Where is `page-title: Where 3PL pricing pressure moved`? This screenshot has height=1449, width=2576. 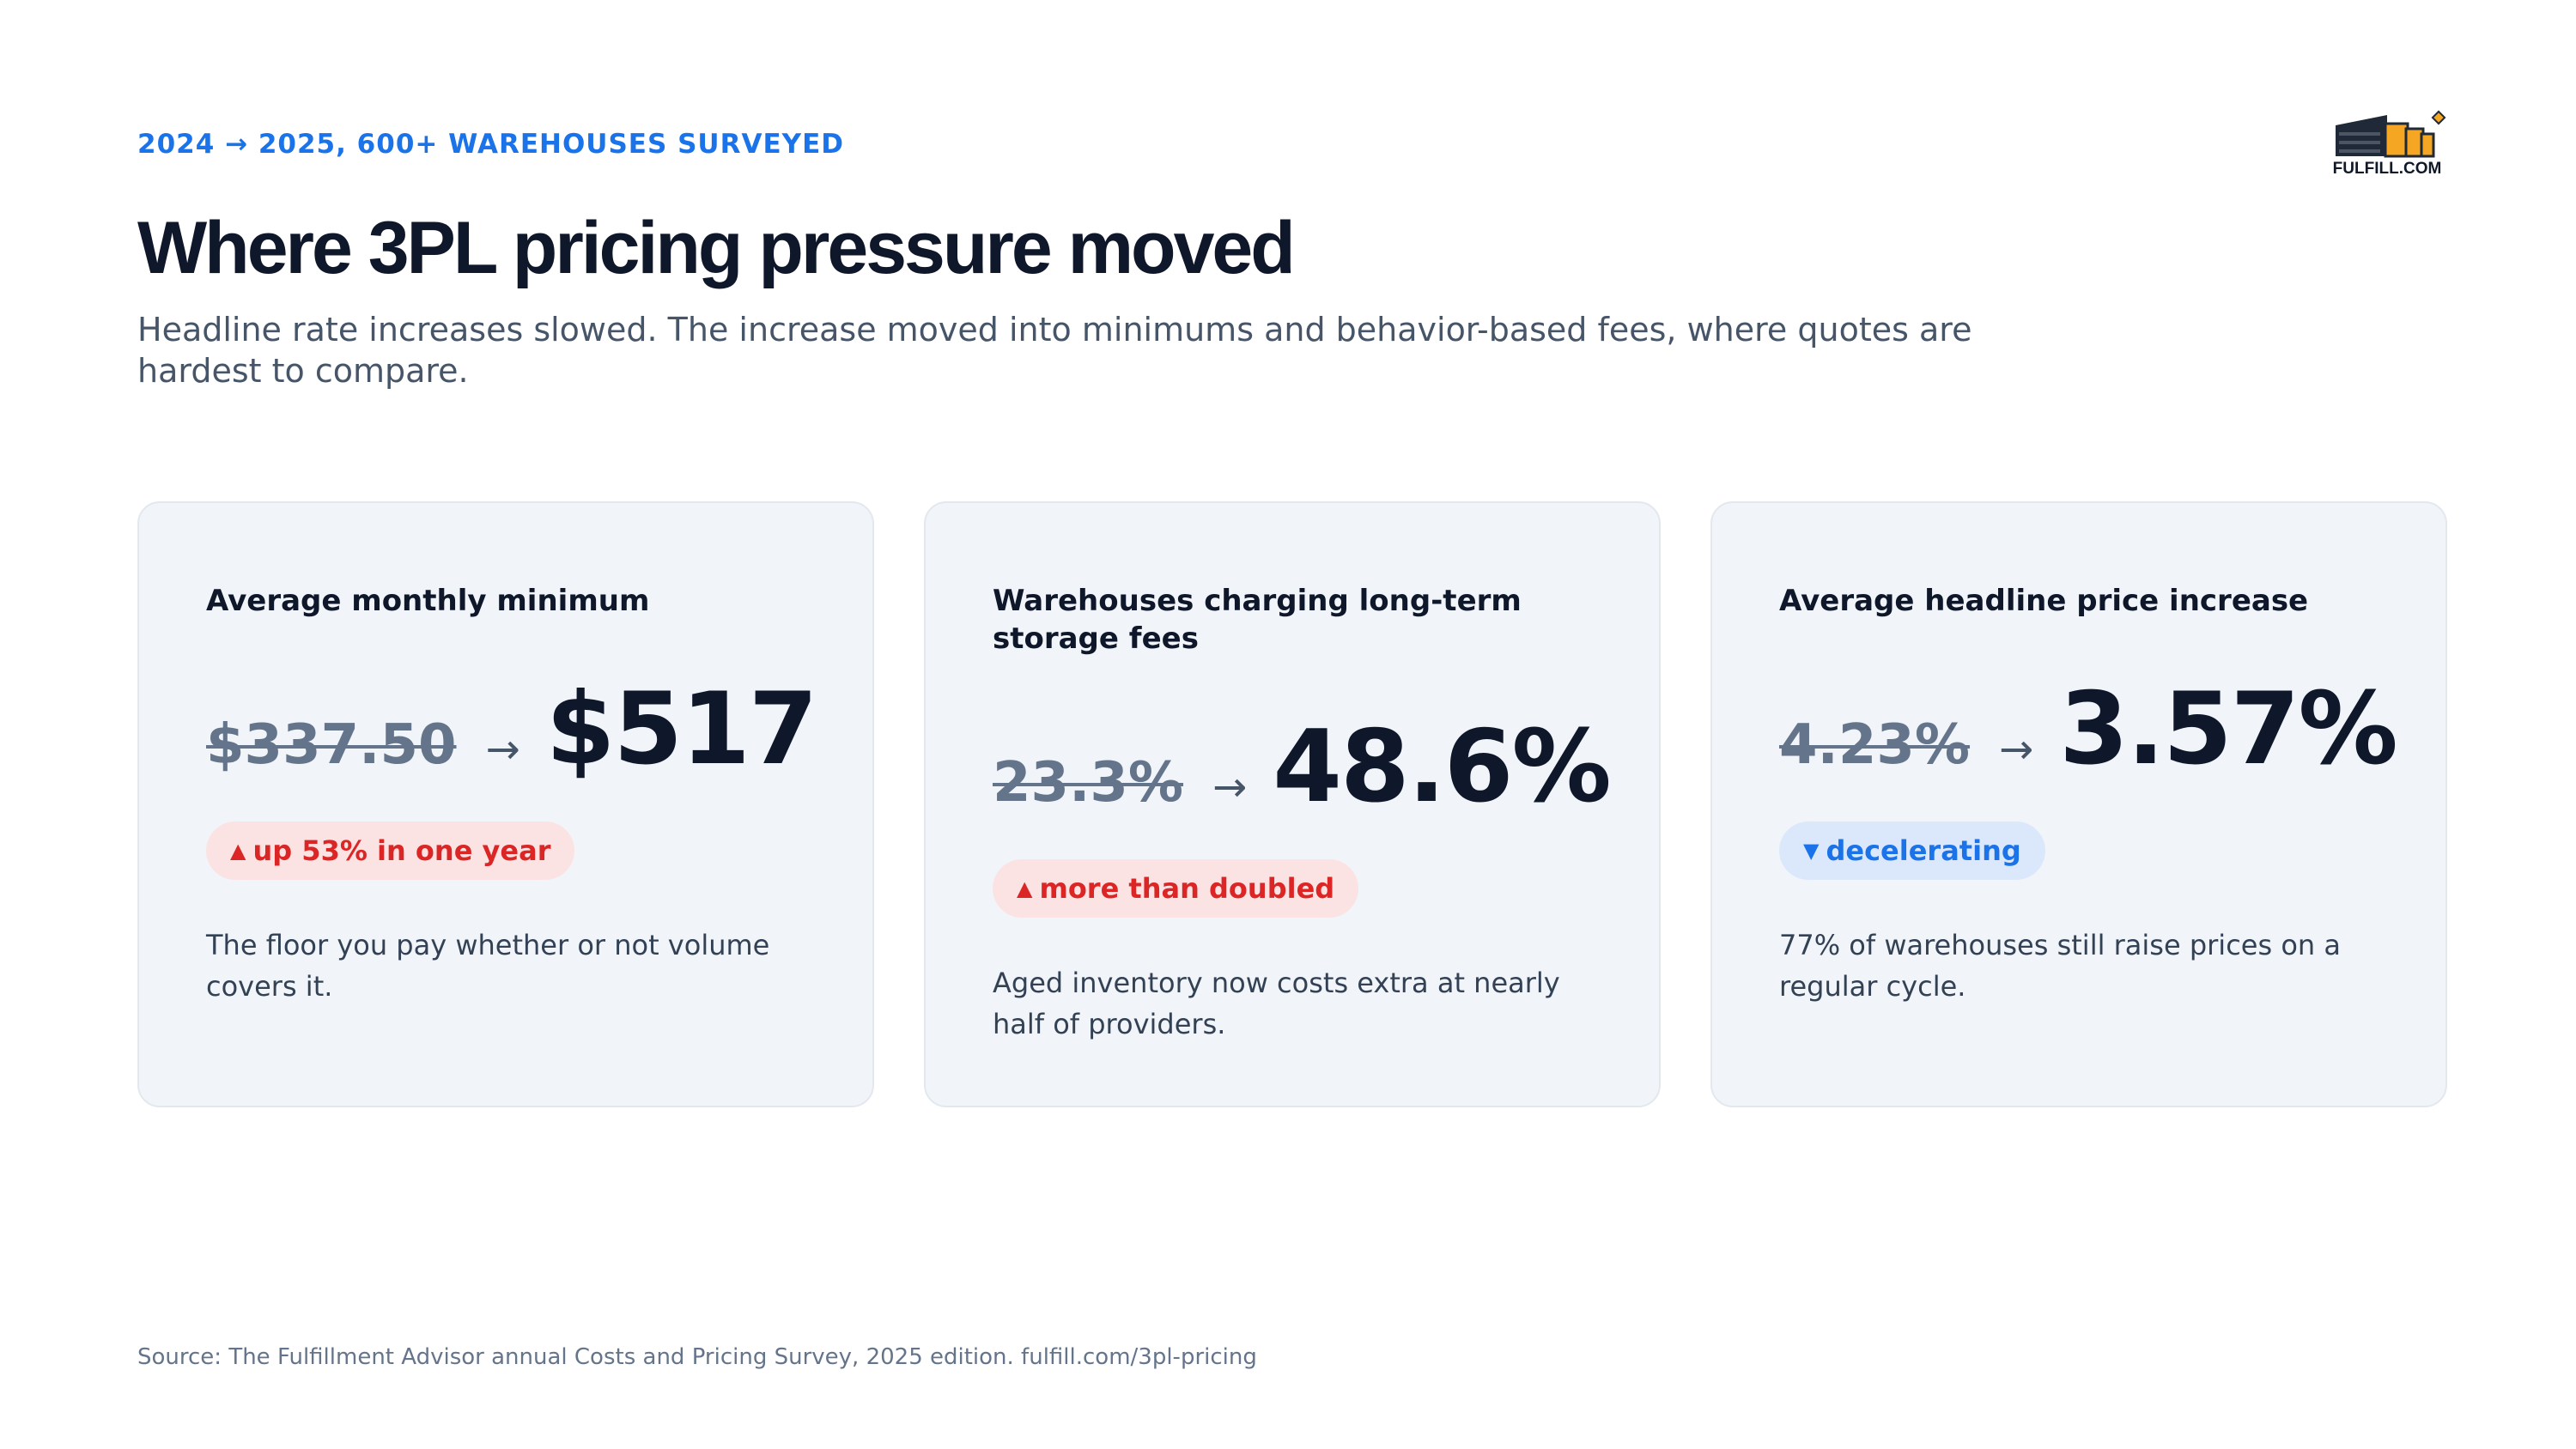 page-title: Where 3PL pricing pressure moved is located at coordinates (716, 248).